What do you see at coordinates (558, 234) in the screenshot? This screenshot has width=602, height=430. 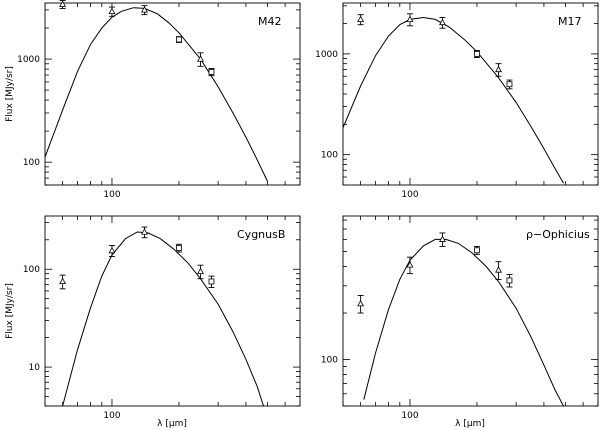 I see `panel-title: ρ−Ophicius` at bounding box center [558, 234].